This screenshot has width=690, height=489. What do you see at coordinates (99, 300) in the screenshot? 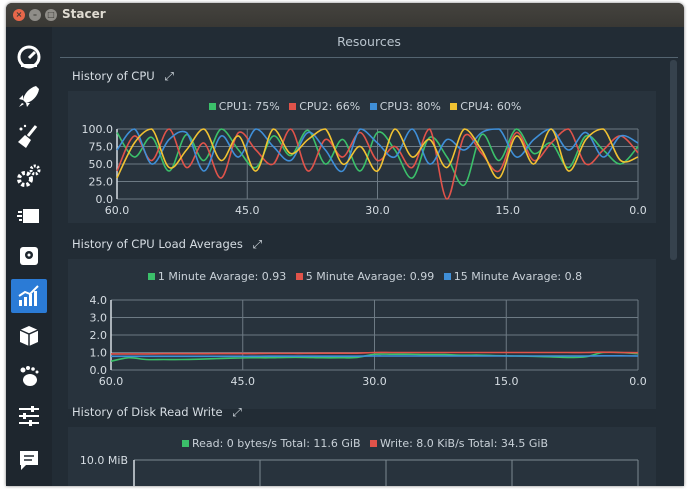
I see `y-tick-label: 4.0` at bounding box center [99, 300].